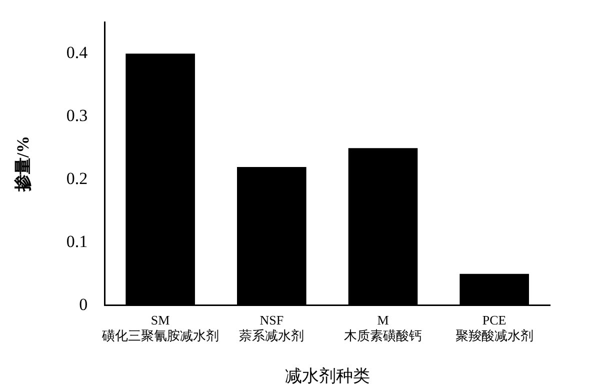 The height and width of the screenshot is (391, 600). Describe the element at coordinates (77, 52) in the screenshot. I see `y-tick-label: 0.4` at that location.